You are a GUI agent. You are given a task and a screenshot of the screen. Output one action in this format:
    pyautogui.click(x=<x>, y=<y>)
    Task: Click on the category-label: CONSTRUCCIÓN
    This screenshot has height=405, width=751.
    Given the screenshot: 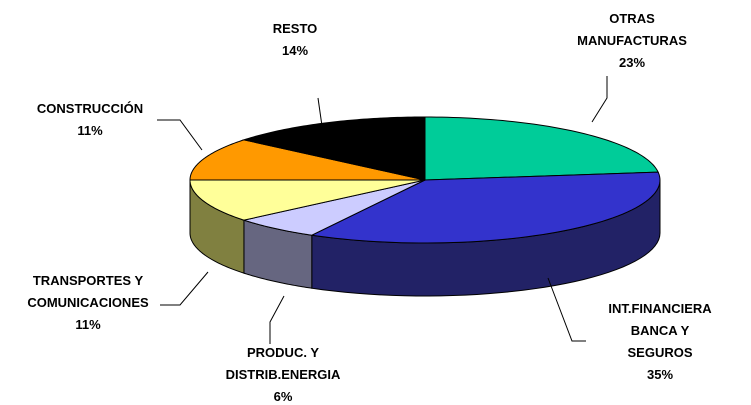 What is the action you would take?
    pyautogui.click(x=90, y=108)
    